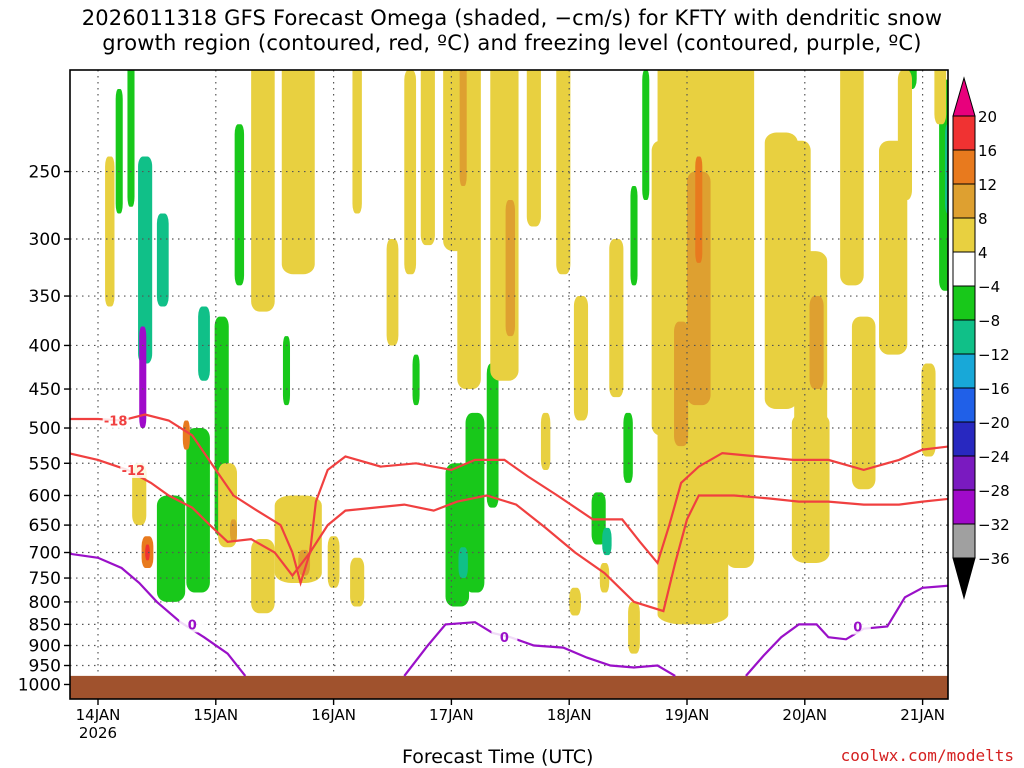  What do you see at coordinates (45, 625) in the screenshot?
I see `y-tick-label: 850` at bounding box center [45, 625].